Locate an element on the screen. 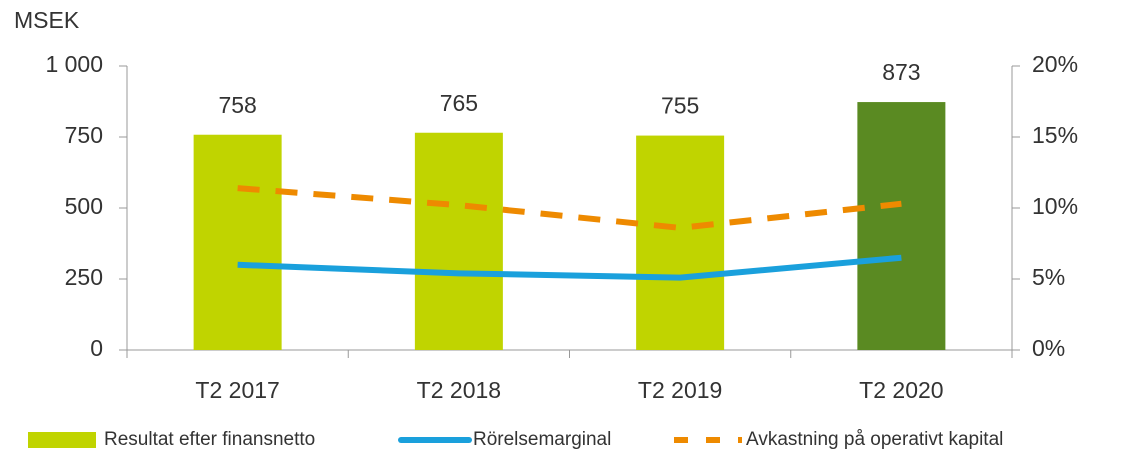  y-tick-label: 1 000 is located at coordinates (74, 64).